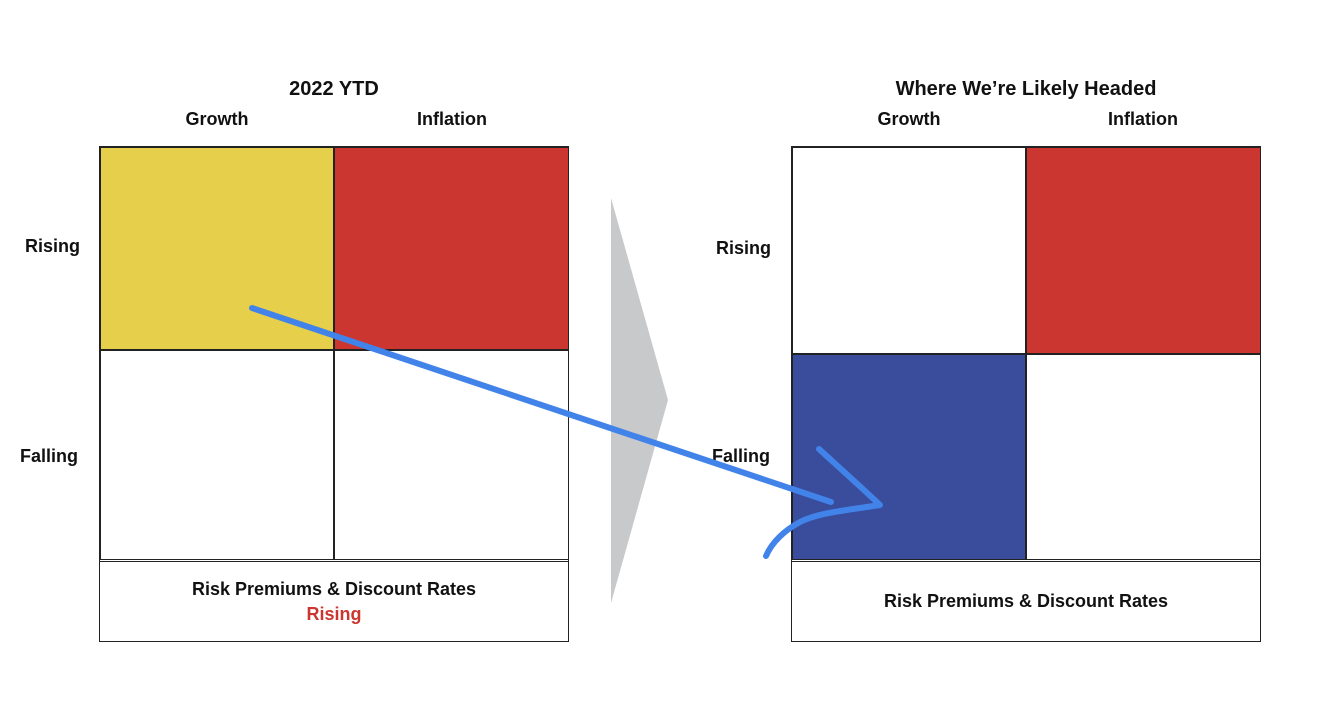 The height and width of the screenshot is (714, 1317). I want to click on left-cell-falling-growth, so click(217, 455).